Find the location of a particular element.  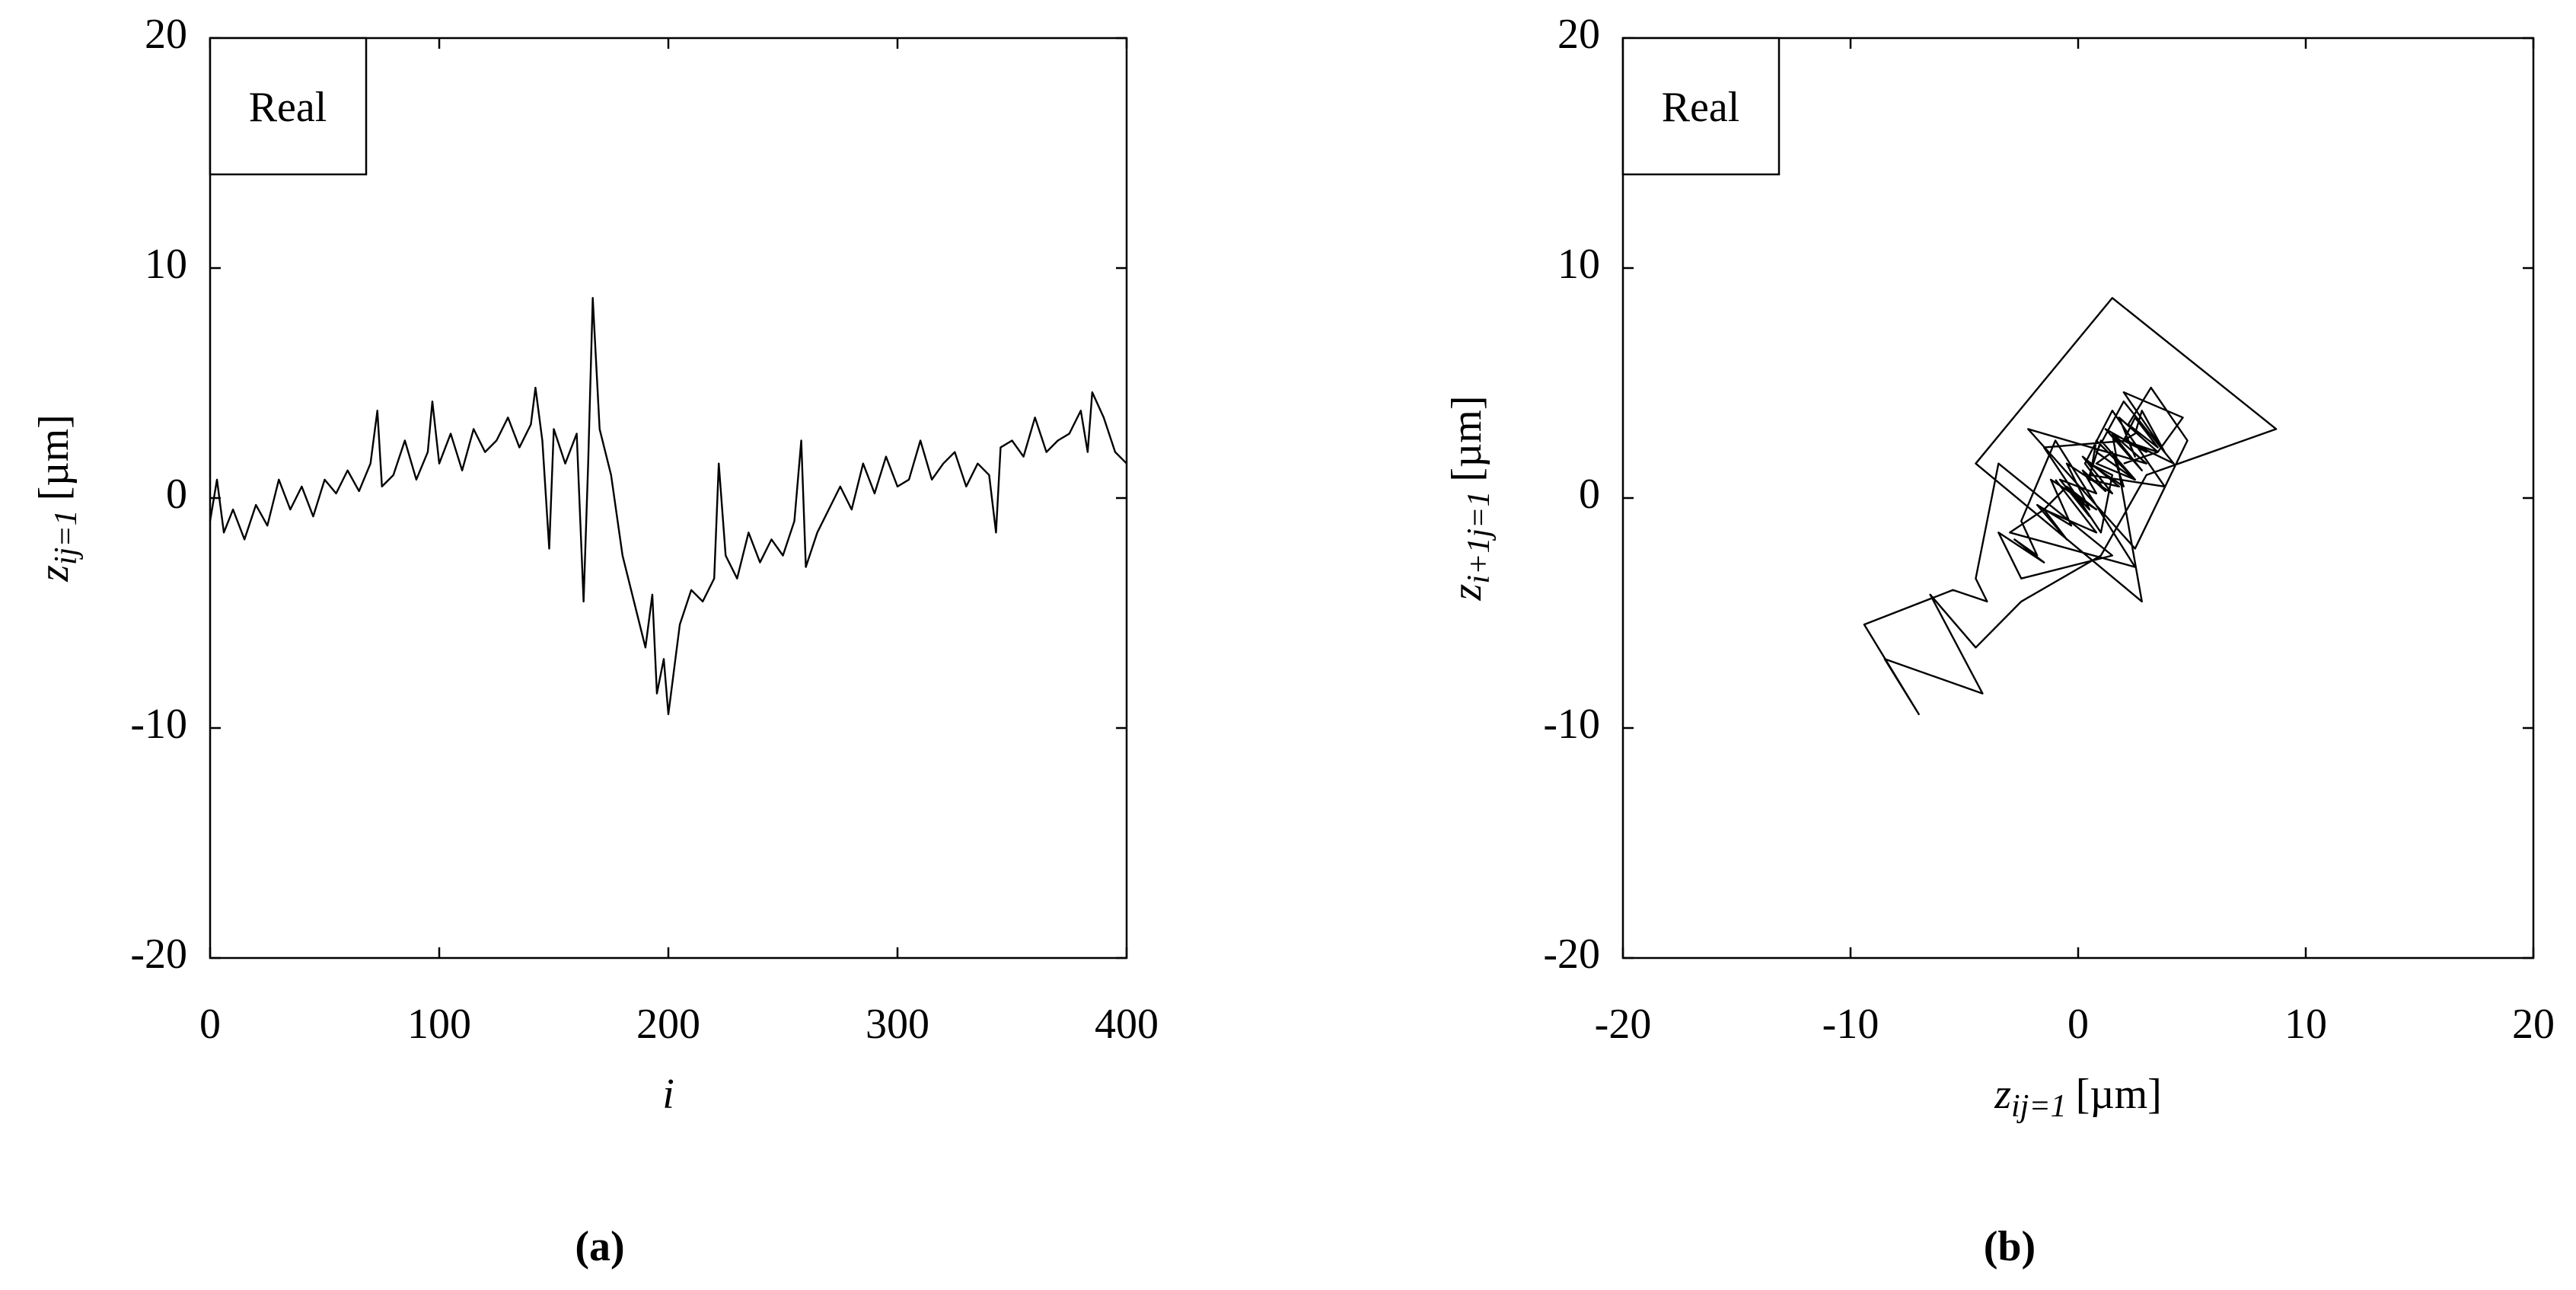

x-tick-label: -20 is located at coordinates (1623, 1024).